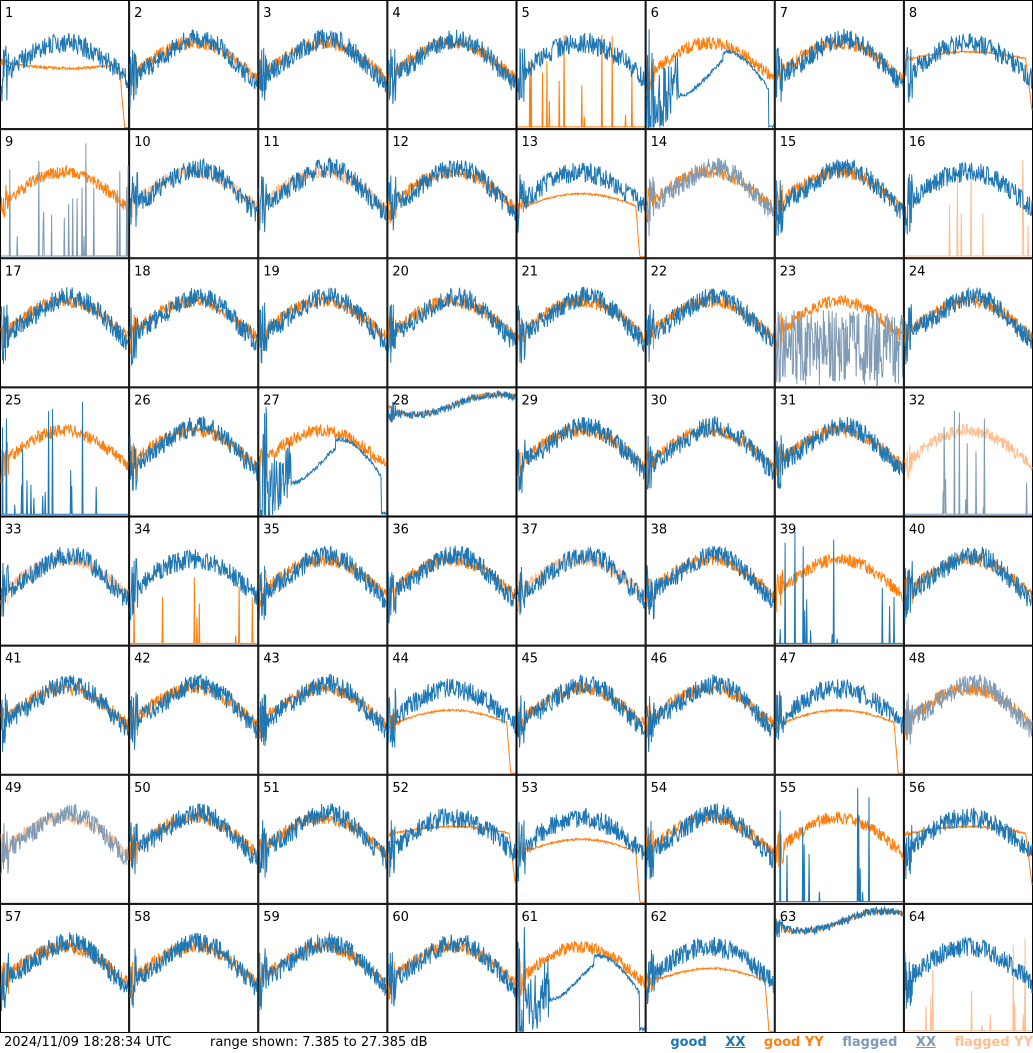 The width and height of the screenshot is (1033, 1053). I want to click on panel-33: 33, so click(65, 581).